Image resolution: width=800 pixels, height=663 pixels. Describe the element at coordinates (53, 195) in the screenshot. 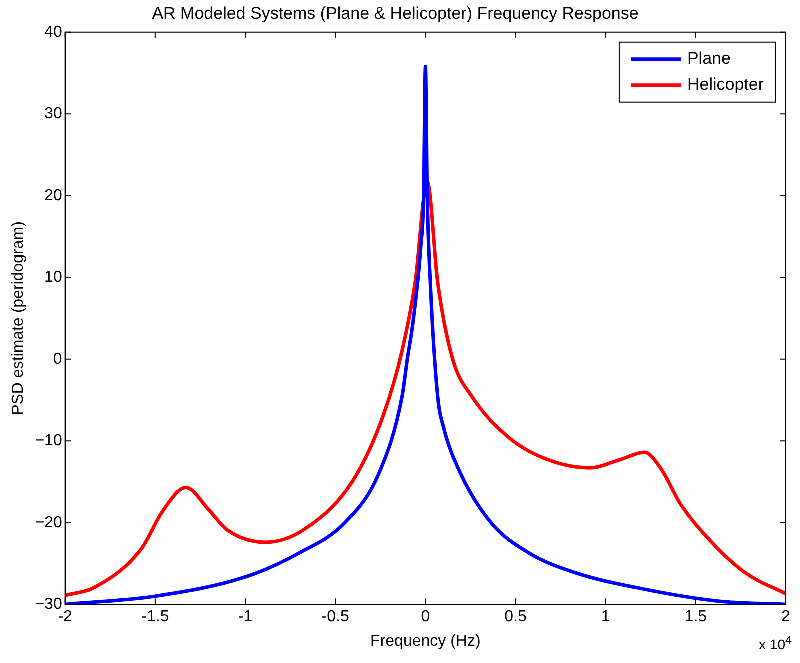

I see `y-tick-label: 20` at that location.